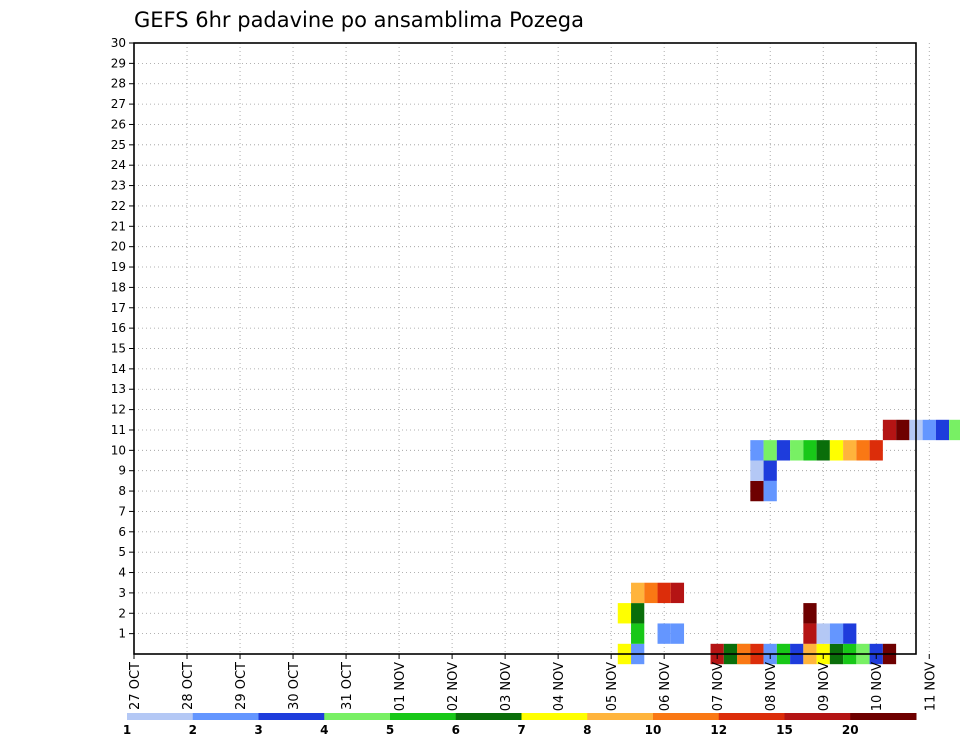 The image size is (960, 742). What do you see at coordinates (122, 634) in the screenshot?
I see `y-tick-label: 1` at bounding box center [122, 634].